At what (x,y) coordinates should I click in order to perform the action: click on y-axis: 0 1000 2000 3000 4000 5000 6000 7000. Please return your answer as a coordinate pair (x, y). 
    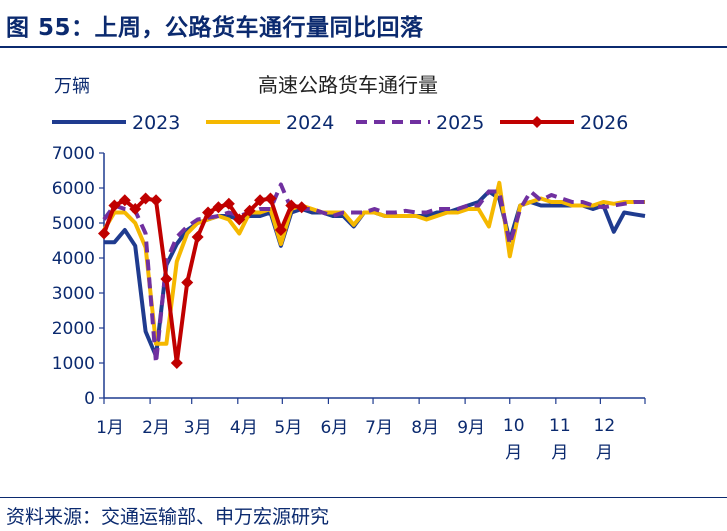
    Looking at the image, I should click on (78, 276).